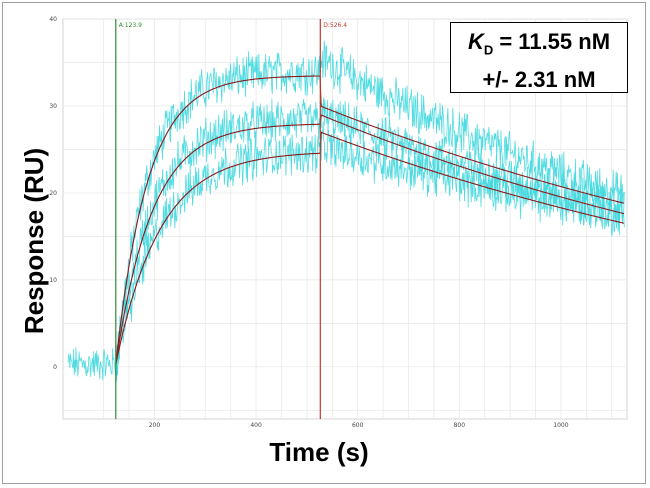 Image resolution: width=650 pixels, height=488 pixels. I want to click on event-marker-label: D:526.4, so click(335, 25).